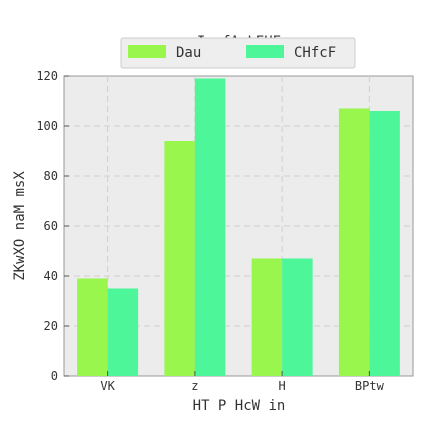 The image size is (426, 426). Describe the element at coordinates (92, 327) in the screenshot. I see `bar-Dau-VK` at that location.